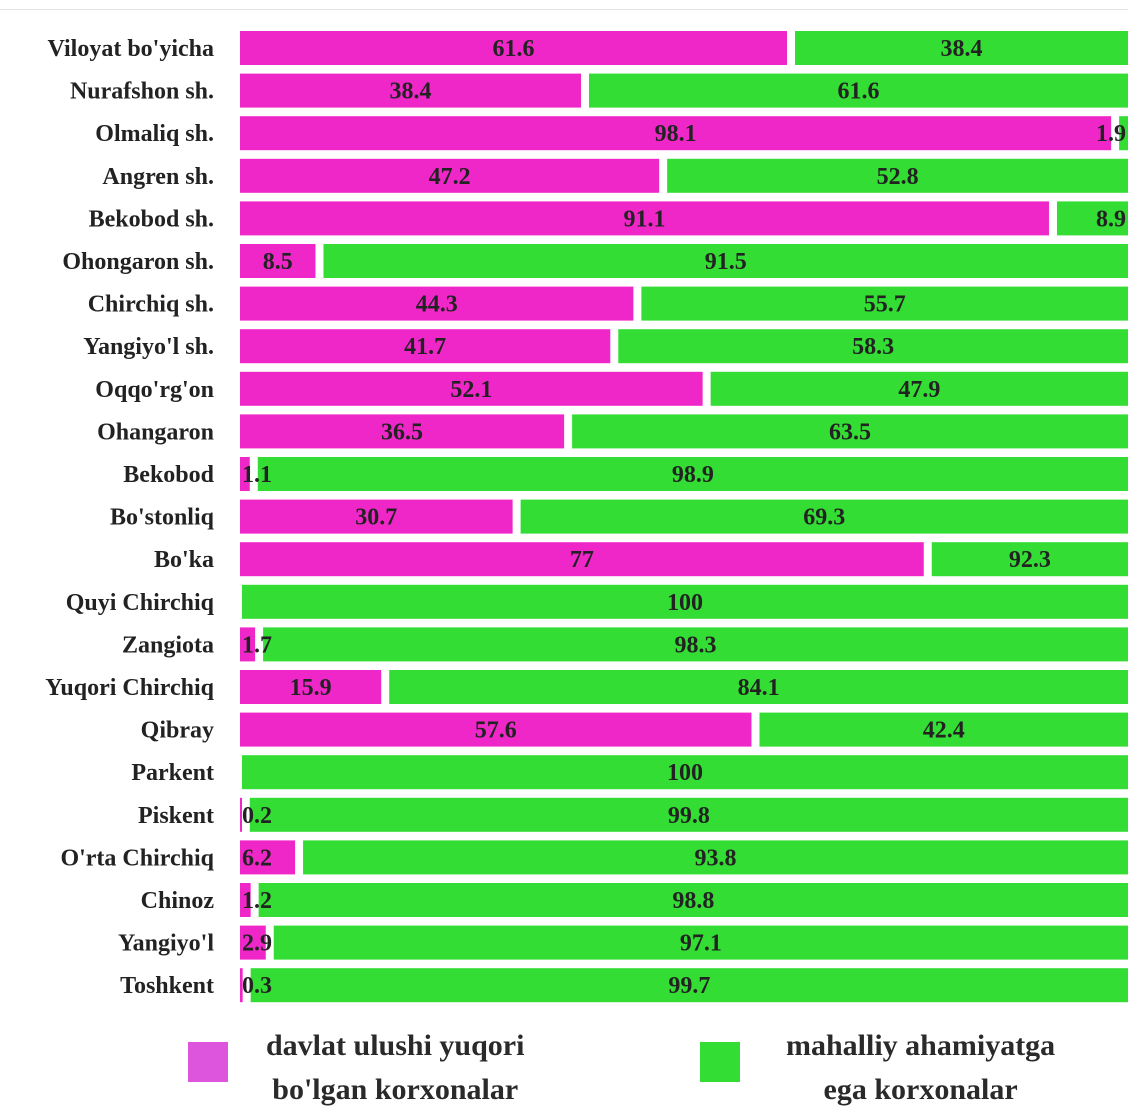  What do you see at coordinates (172, 773) in the screenshot?
I see `category-label: Parkent` at bounding box center [172, 773].